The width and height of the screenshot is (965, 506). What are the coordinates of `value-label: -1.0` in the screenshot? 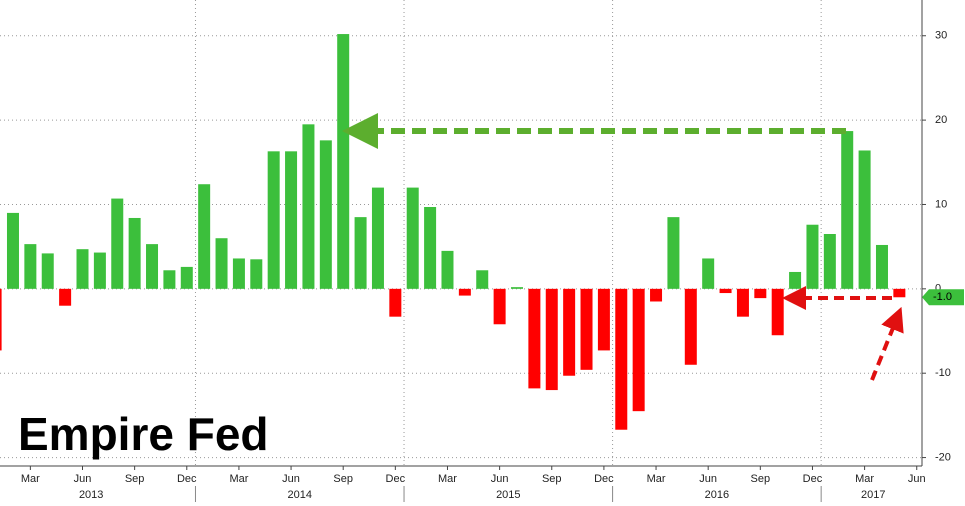 It's located at (942, 297).